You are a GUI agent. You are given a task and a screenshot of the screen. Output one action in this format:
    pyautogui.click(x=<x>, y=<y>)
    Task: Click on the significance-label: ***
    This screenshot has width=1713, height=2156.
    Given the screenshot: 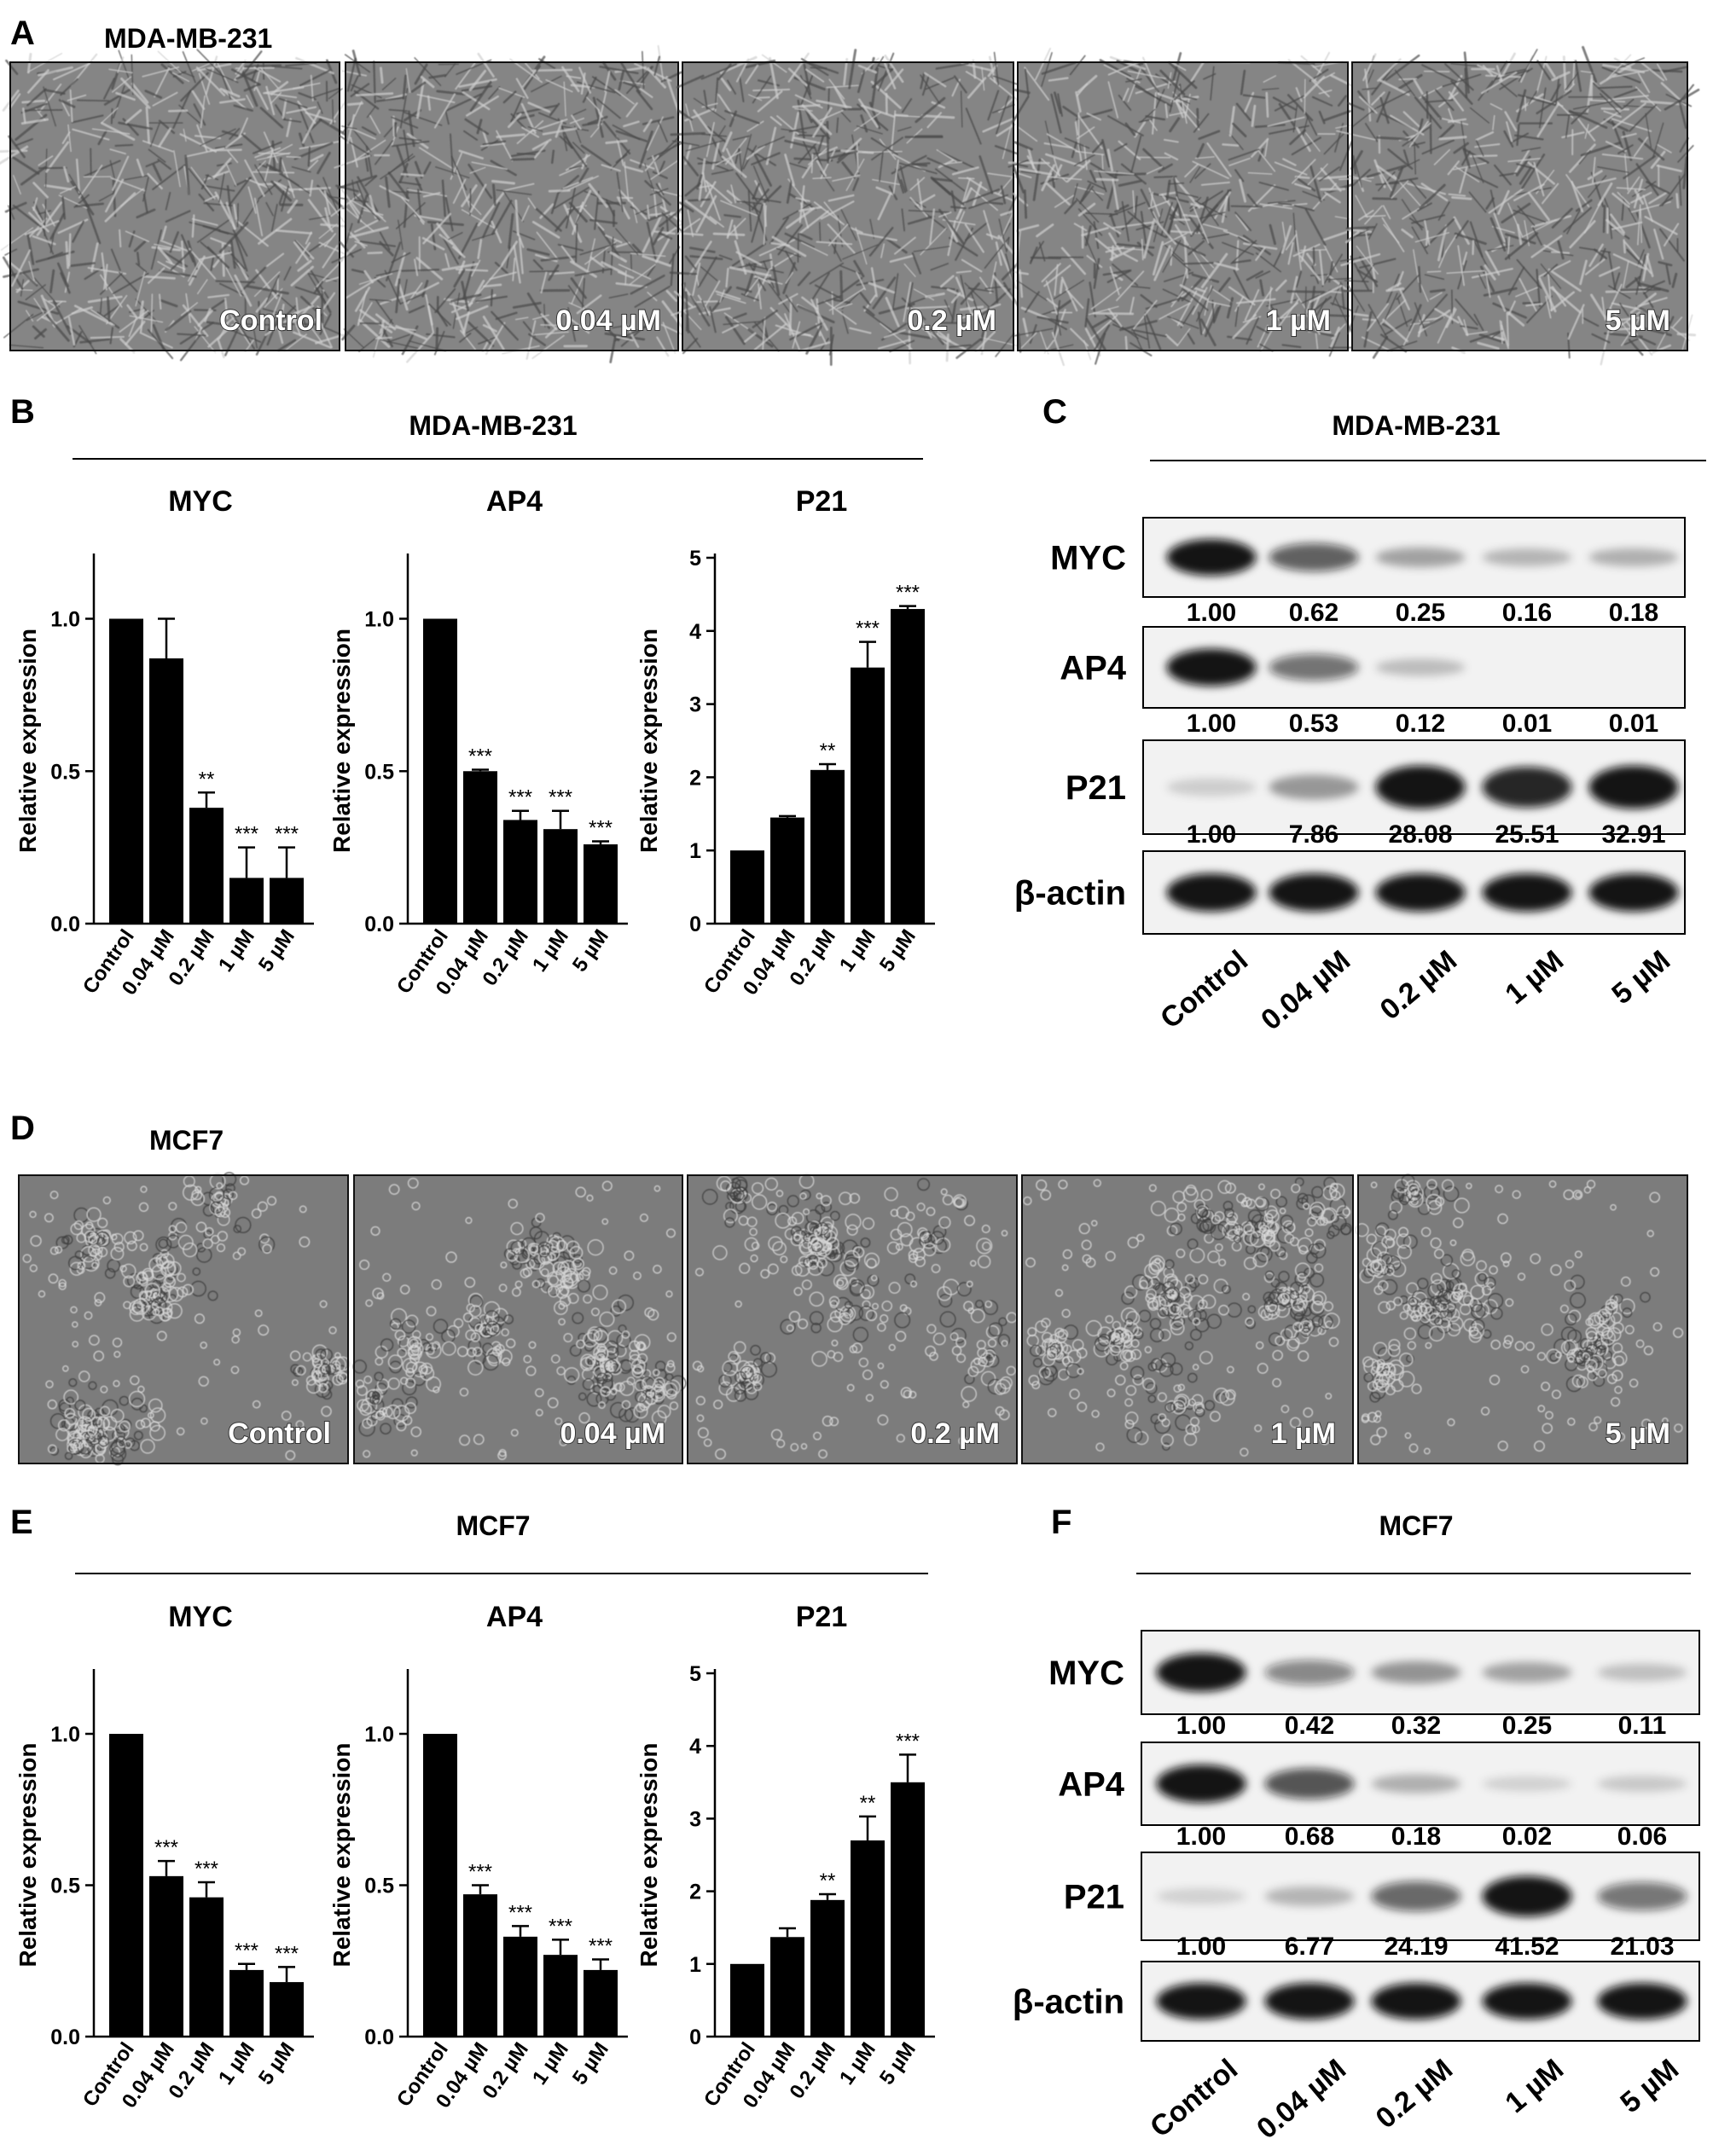 What is the action you would take?
    pyautogui.click(x=601, y=827)
    